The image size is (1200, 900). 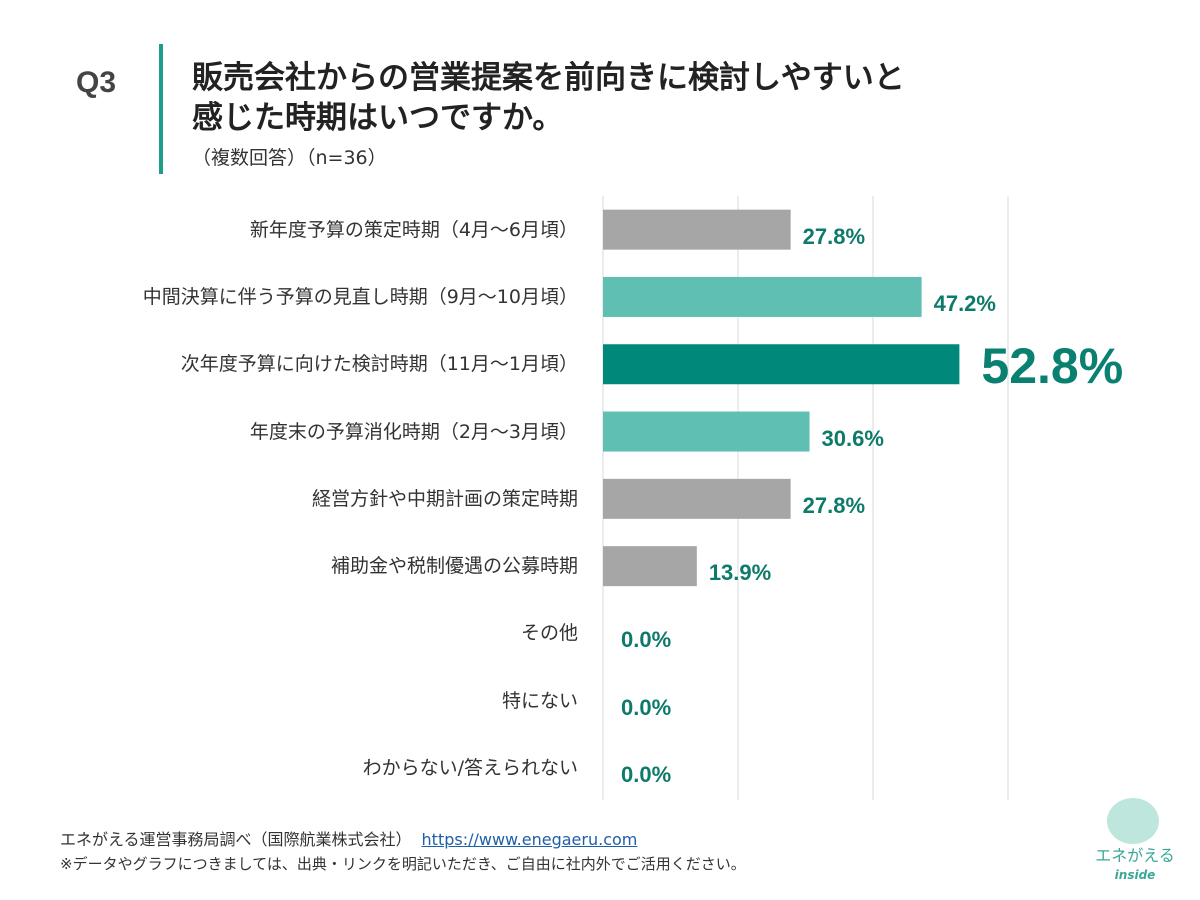 I want to click on value-label: 52.8%, so click(x=1052, y=366).